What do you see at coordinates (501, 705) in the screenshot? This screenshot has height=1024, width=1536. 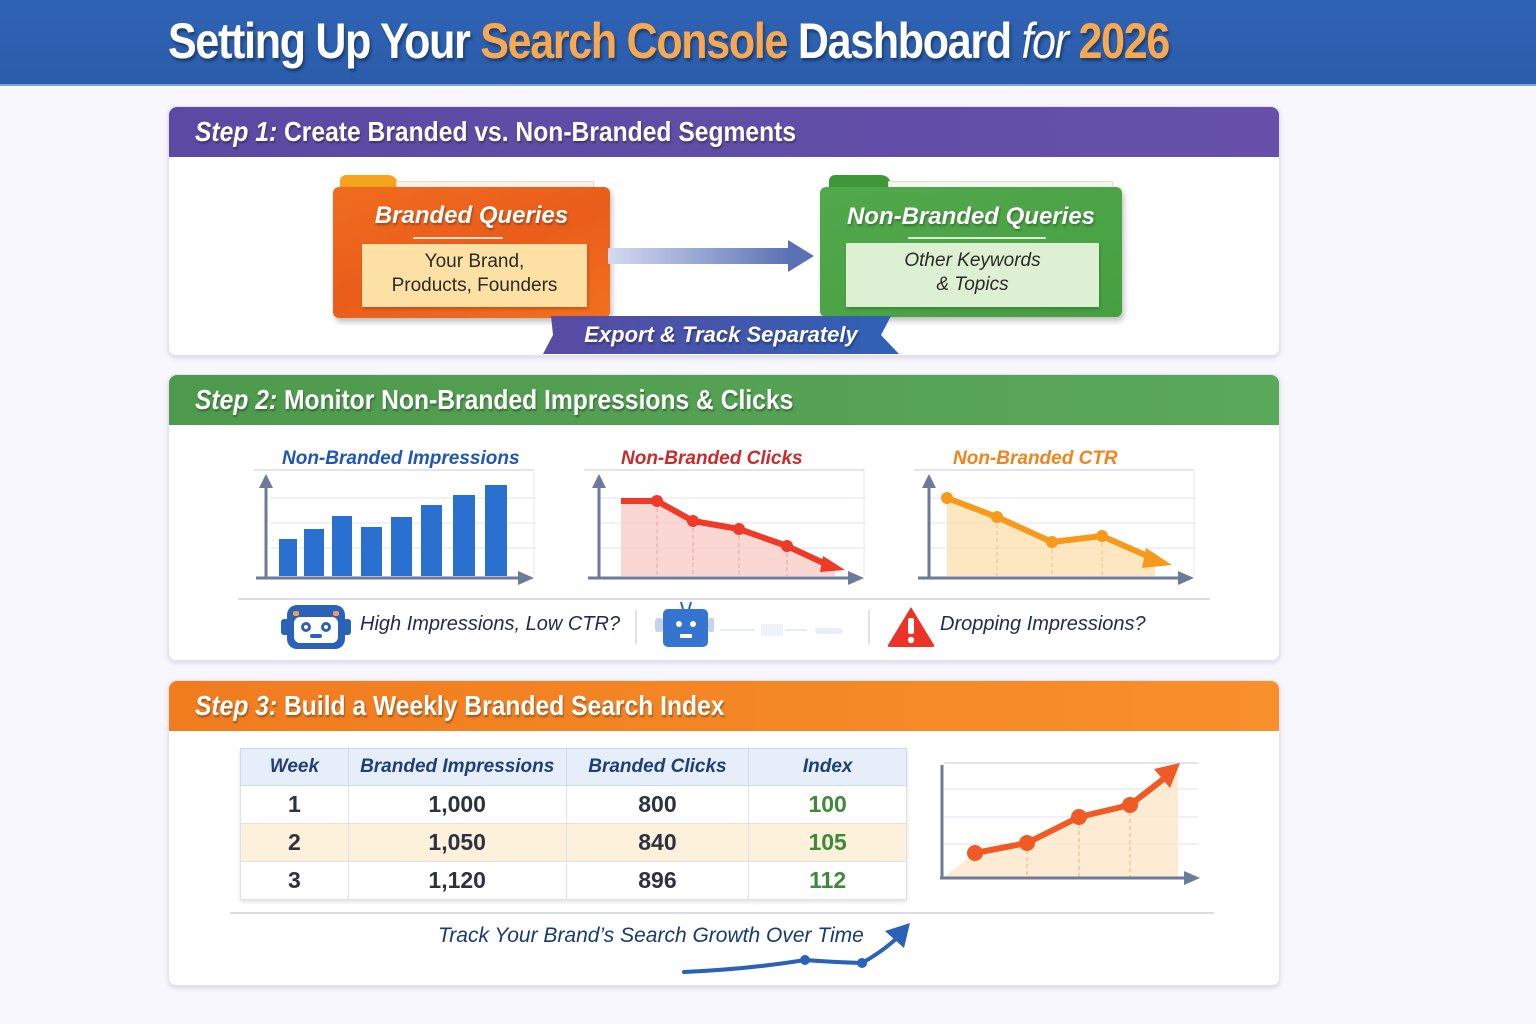 I see `step3-title: Build a Weekly Branded Search Index` at bounding box center [501, 705].